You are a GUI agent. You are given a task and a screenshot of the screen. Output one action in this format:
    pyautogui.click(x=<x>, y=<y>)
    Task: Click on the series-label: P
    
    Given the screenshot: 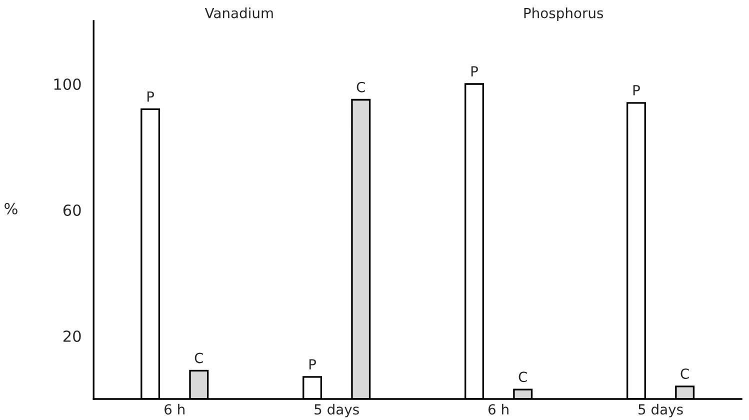 What is the action you would take?
    pyautogui.click(x=474, y=71)
    